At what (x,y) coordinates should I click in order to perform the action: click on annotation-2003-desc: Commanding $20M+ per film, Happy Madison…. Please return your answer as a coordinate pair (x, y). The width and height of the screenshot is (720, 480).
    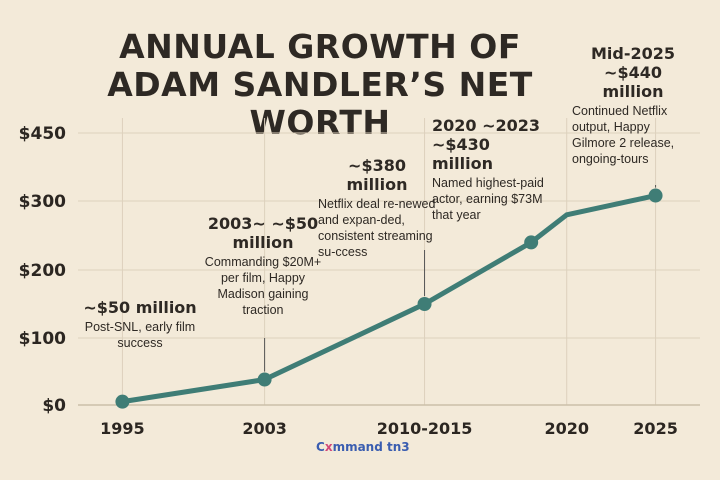
    Looking at the image, I should click on (263, 286).